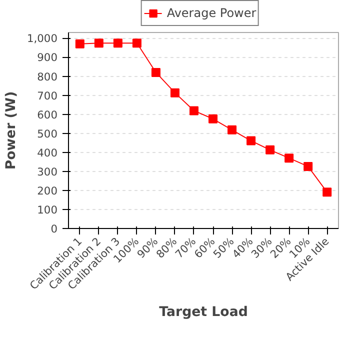 This screenshot has height=348, width=348. Describe the element at coordinates (47, 209) in the screenshot. I see `y-tick-label: 100` at that location.